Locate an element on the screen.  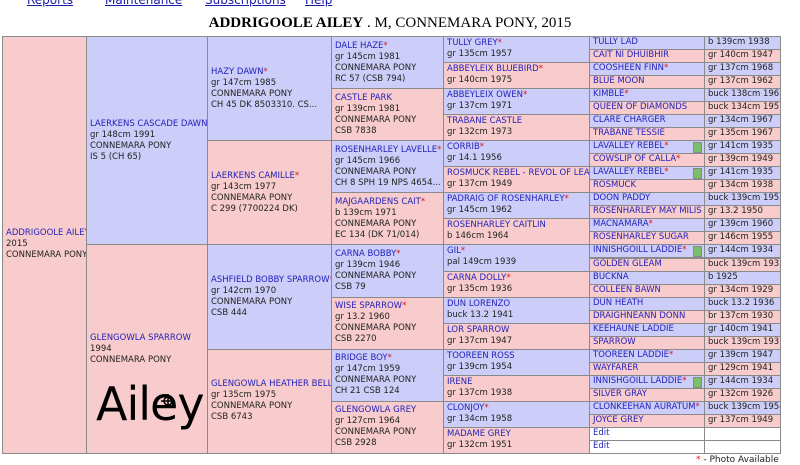
horse-link: DALE HAZE is located at coordinates (359, 45).